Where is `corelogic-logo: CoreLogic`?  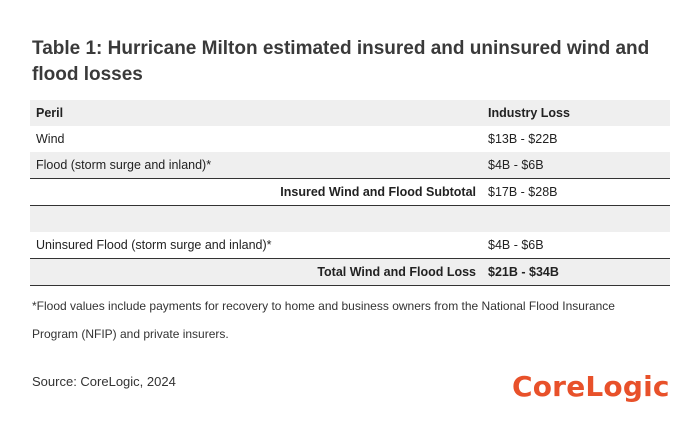 corelogic-logo: CoreLogic is located at coordinates (591, 386).